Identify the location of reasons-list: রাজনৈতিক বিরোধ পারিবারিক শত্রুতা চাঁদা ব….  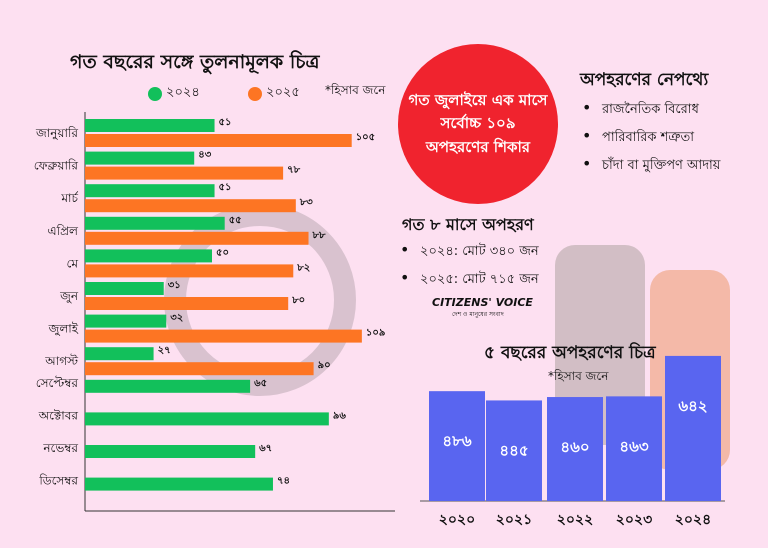
(650, 141).